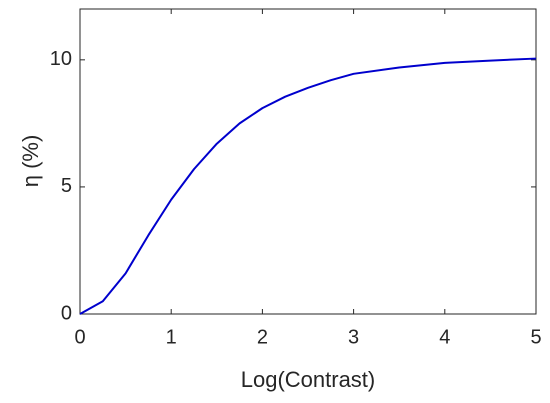  I want to click on x-tick-label: 0, so click(79, 337).